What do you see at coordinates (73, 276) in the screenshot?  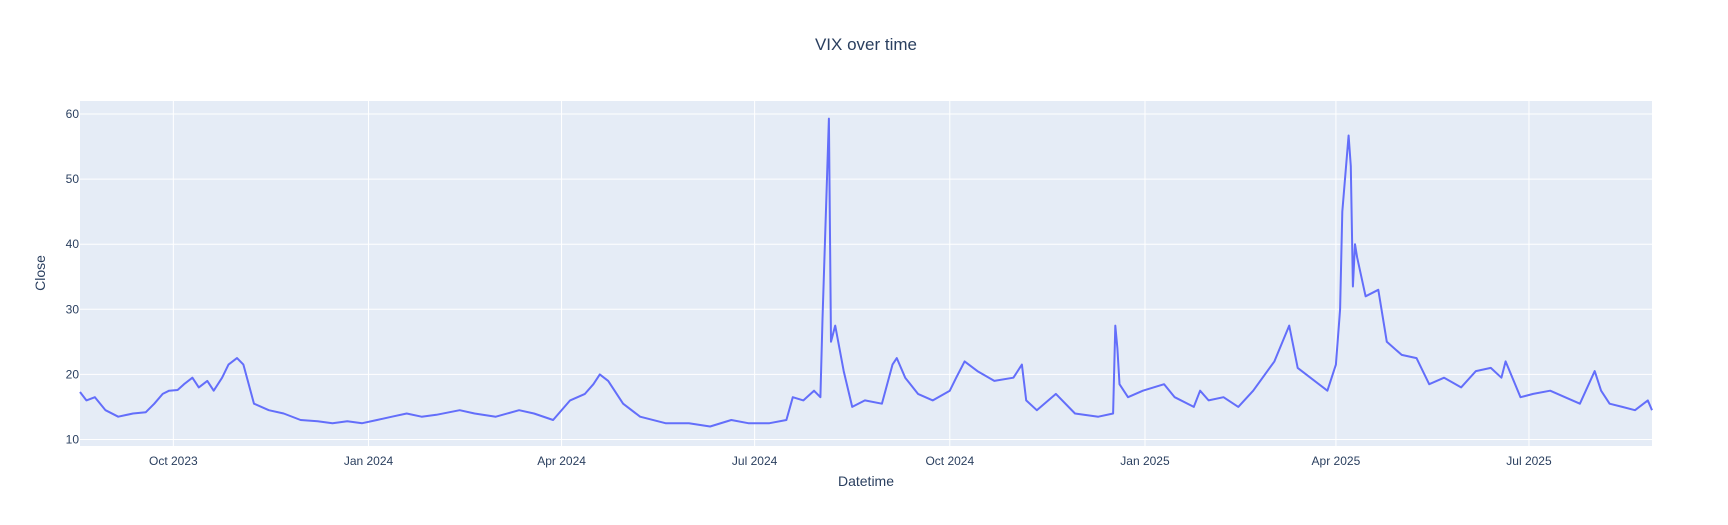 I see `y-axis-ticks: 10 20 30 40 50 60` at bounding box center [73, 276].